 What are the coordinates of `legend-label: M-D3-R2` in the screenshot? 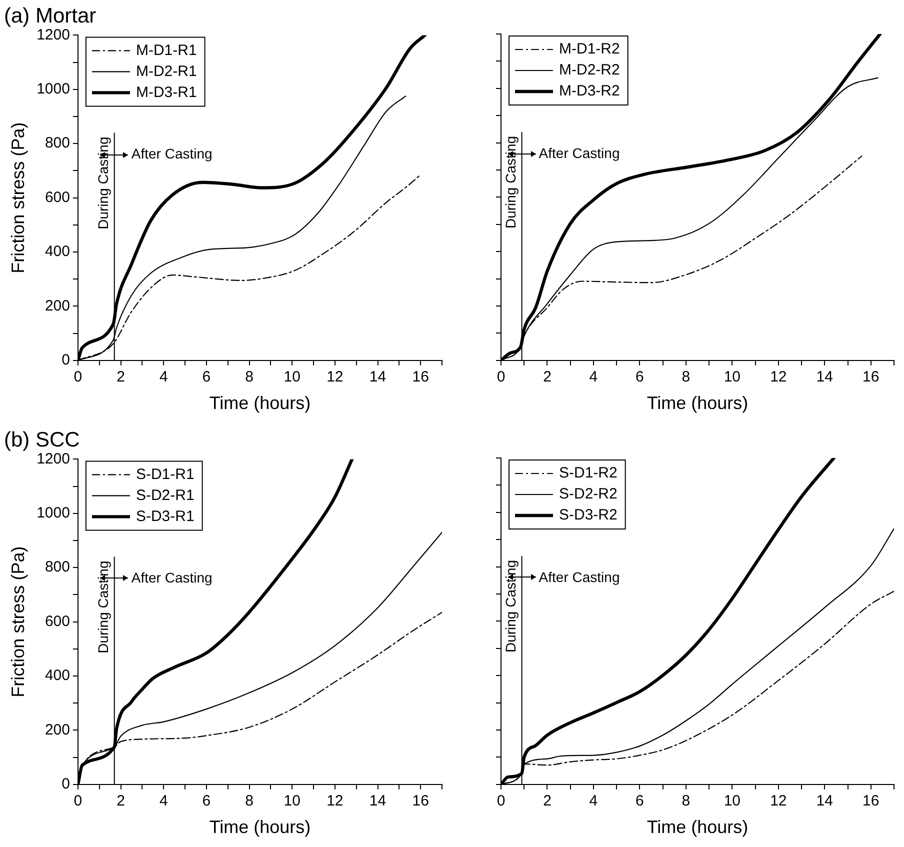 It's located at (589, 91).